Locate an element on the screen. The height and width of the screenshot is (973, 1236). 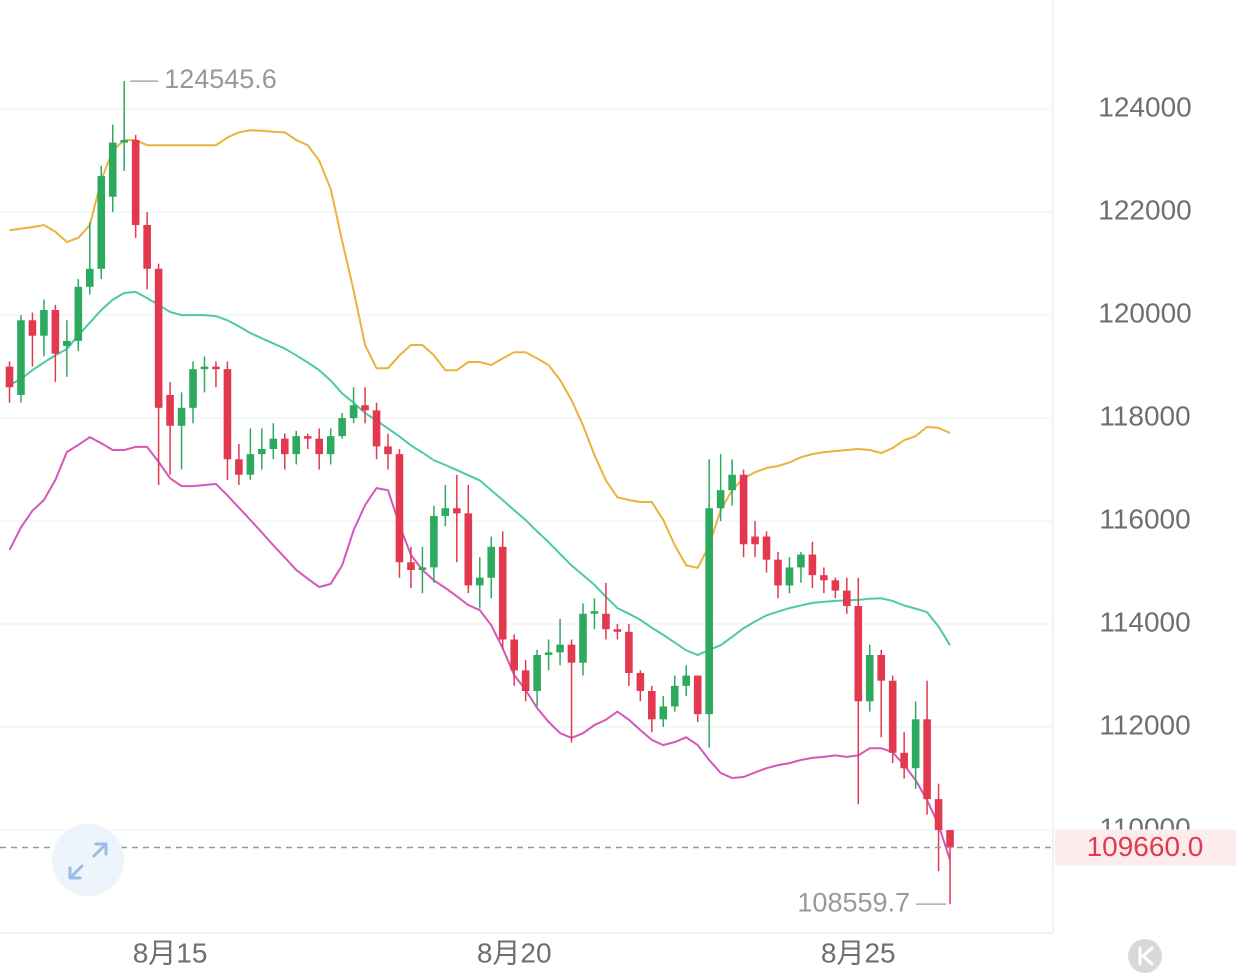
x-tick-label: 8月15 is located at coordinates (170, 952).